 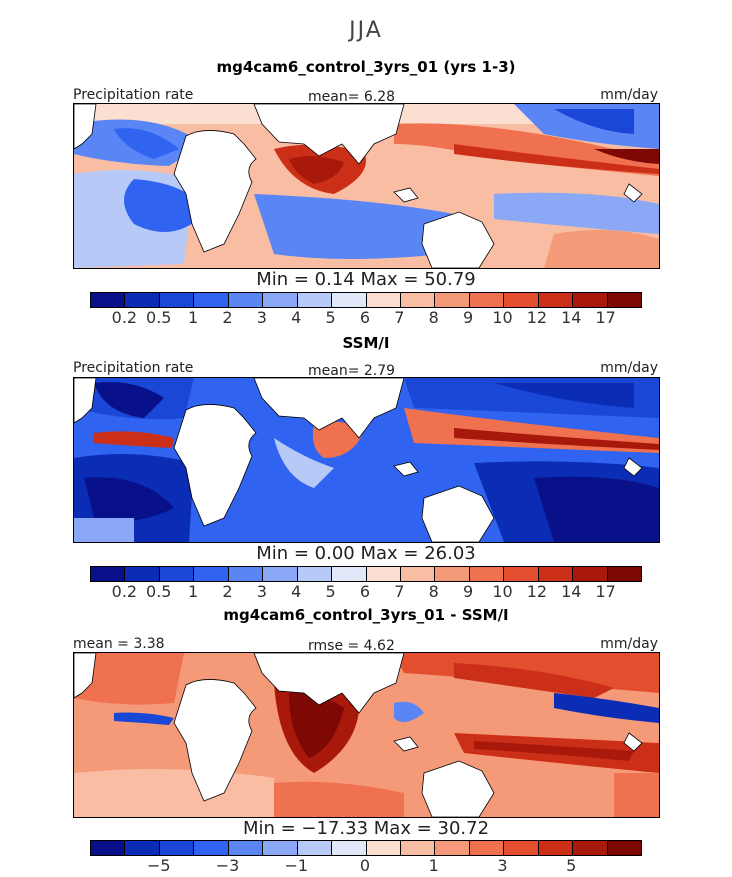 I want to click on colorbar-tick: 0.5, so click(x=159, y=317).